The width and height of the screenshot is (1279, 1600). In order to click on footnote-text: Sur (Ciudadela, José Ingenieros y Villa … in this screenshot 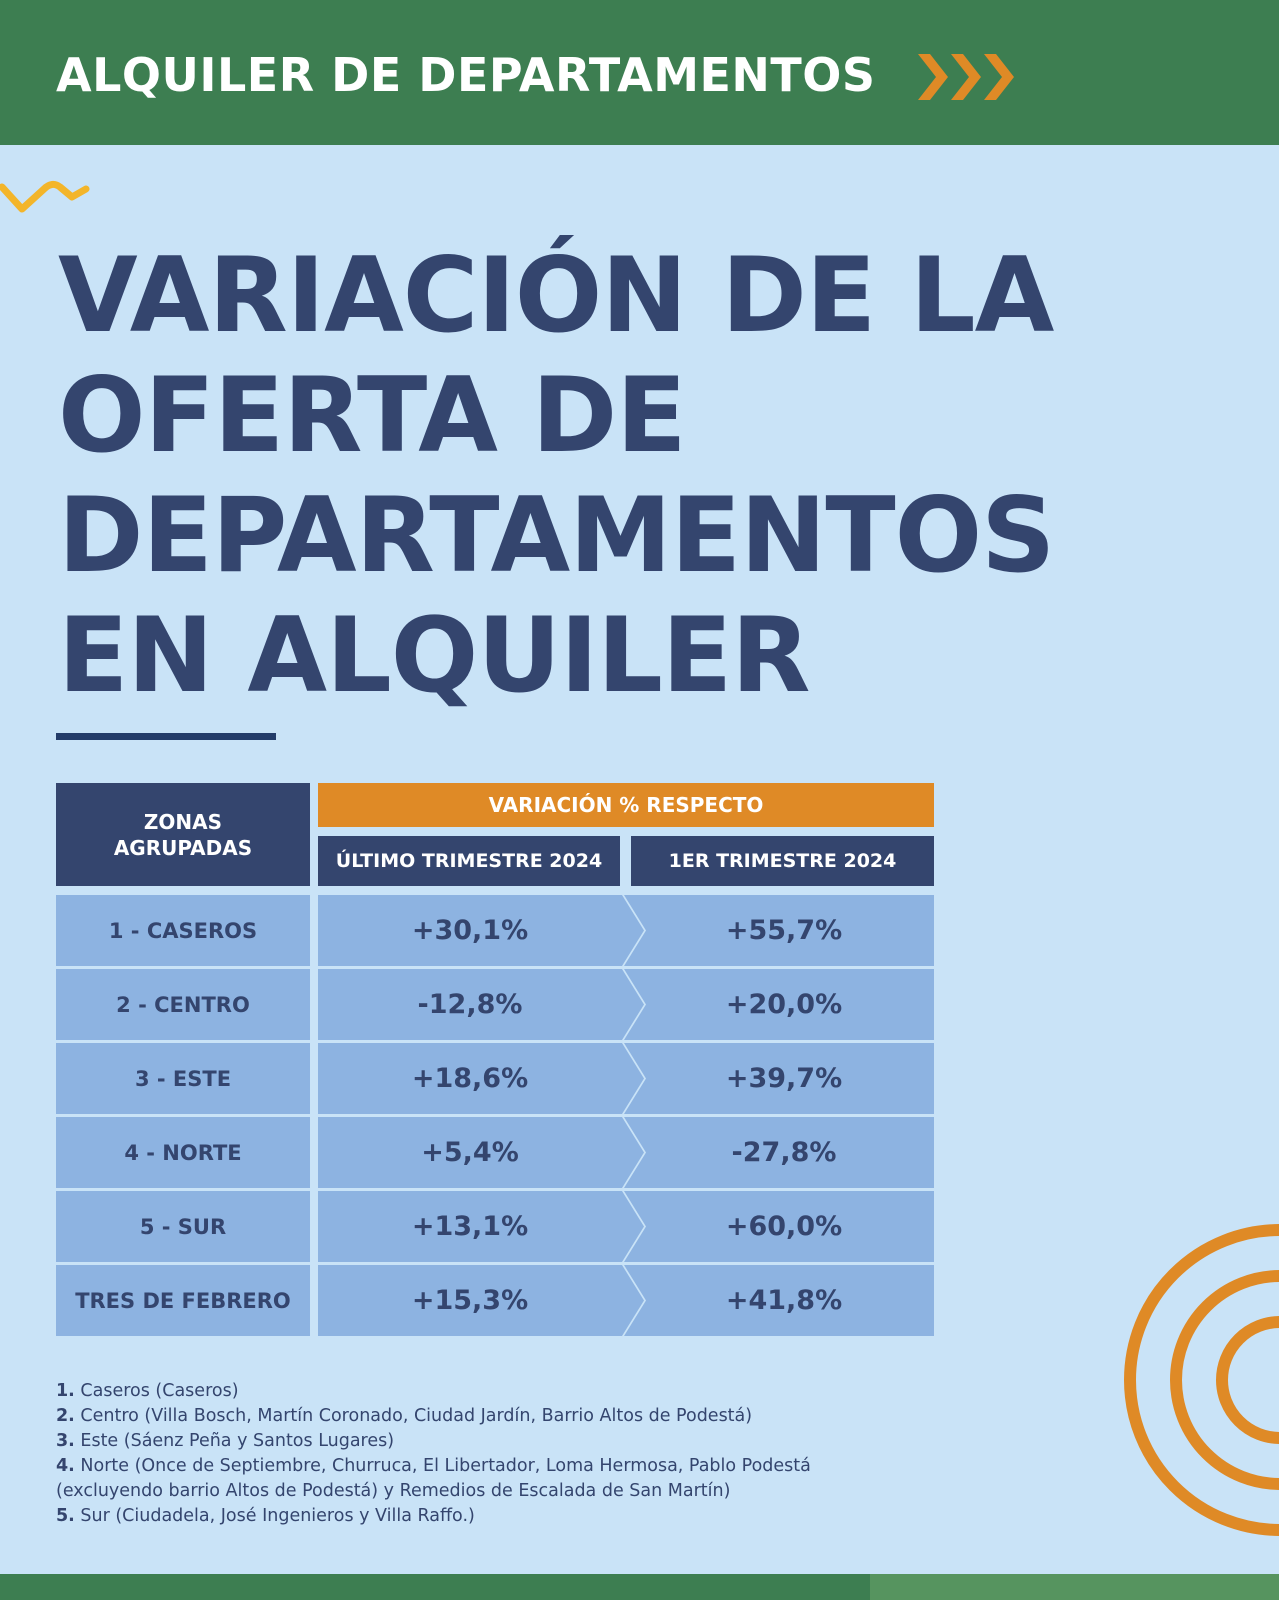, I will do `click(274, 1516)`.